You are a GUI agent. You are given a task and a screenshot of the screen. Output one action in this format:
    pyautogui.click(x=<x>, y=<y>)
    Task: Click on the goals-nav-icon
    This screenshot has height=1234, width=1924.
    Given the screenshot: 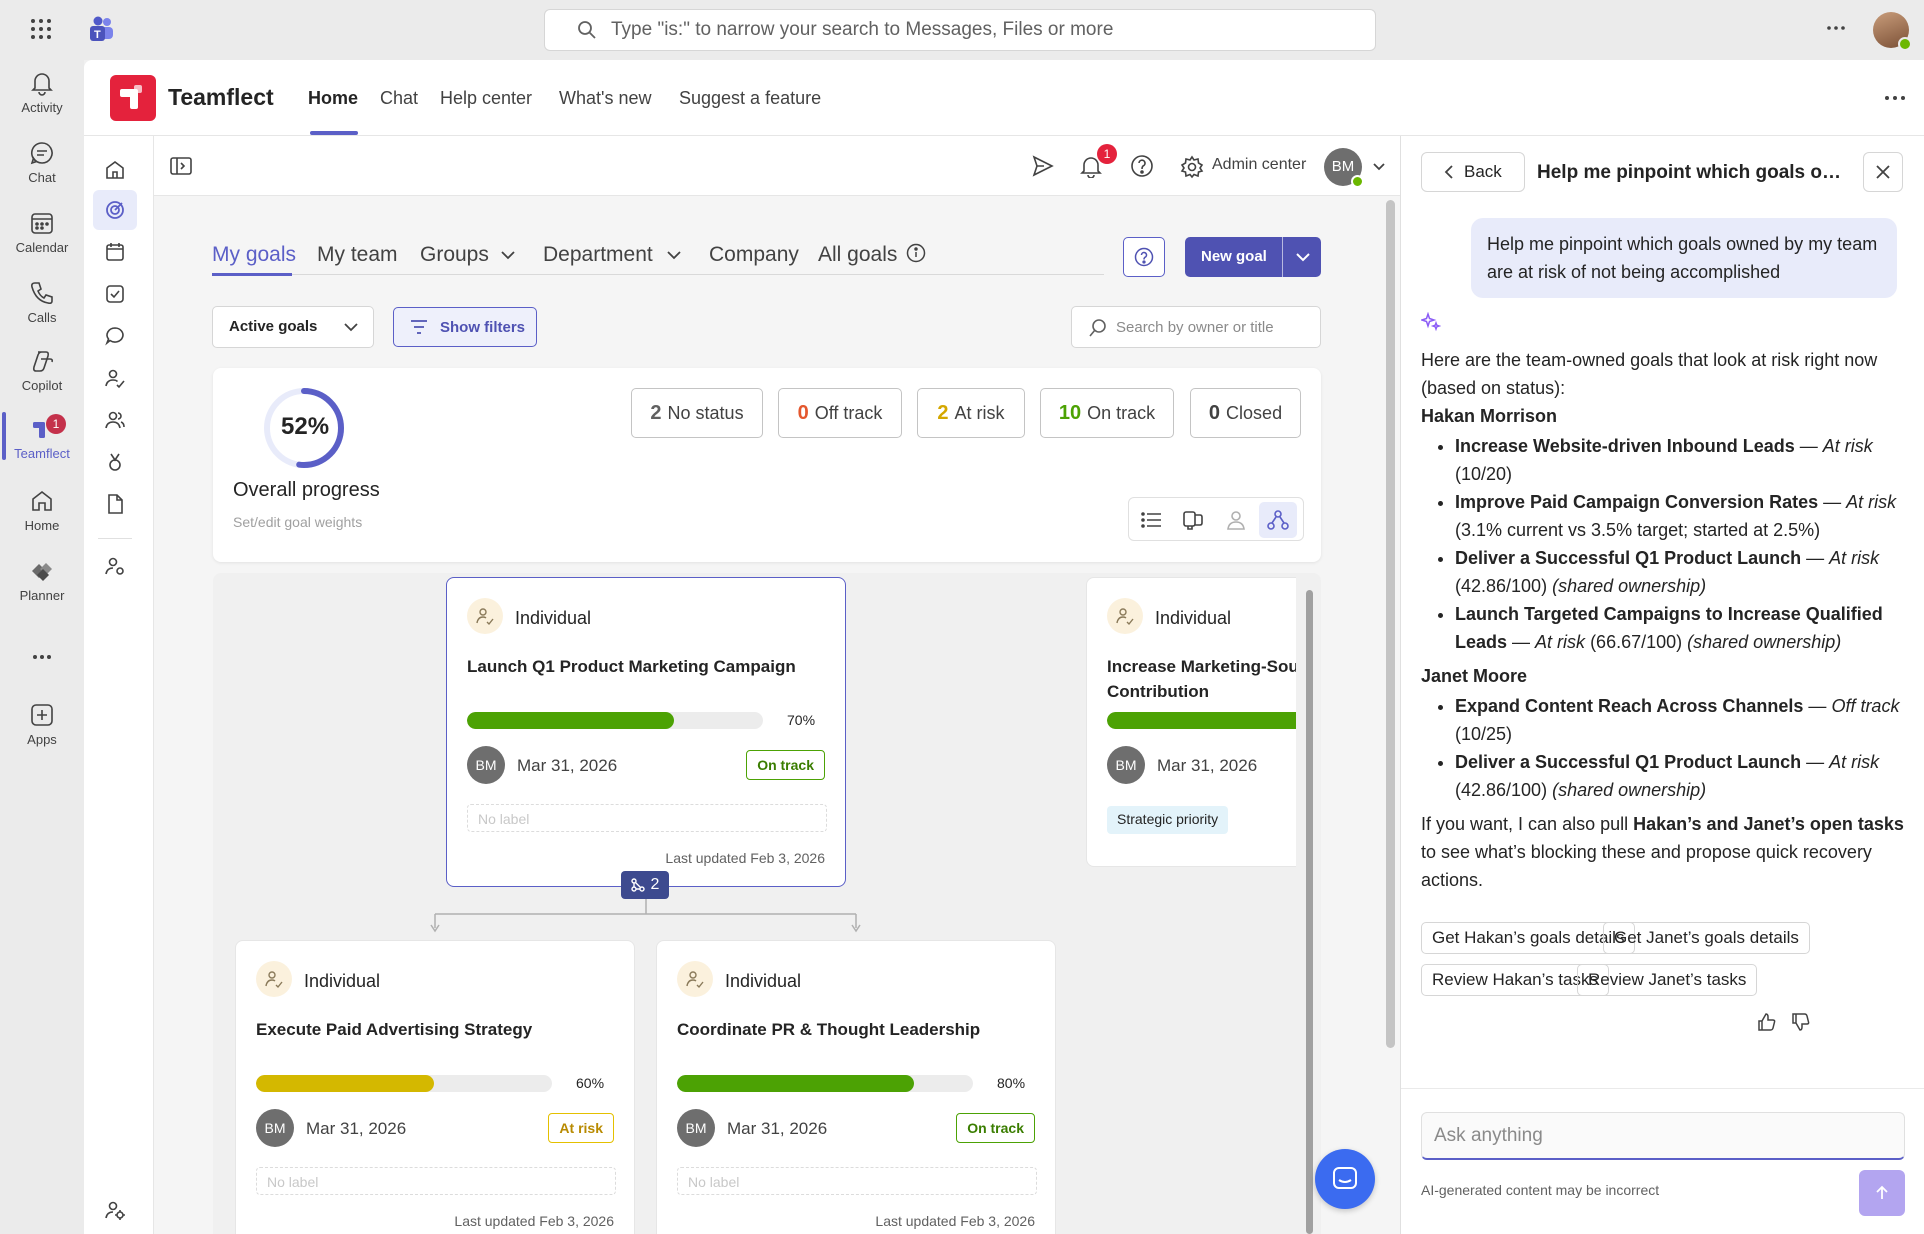 What is the action you would take?
    pyautogui.click(x=115, y=210)
    